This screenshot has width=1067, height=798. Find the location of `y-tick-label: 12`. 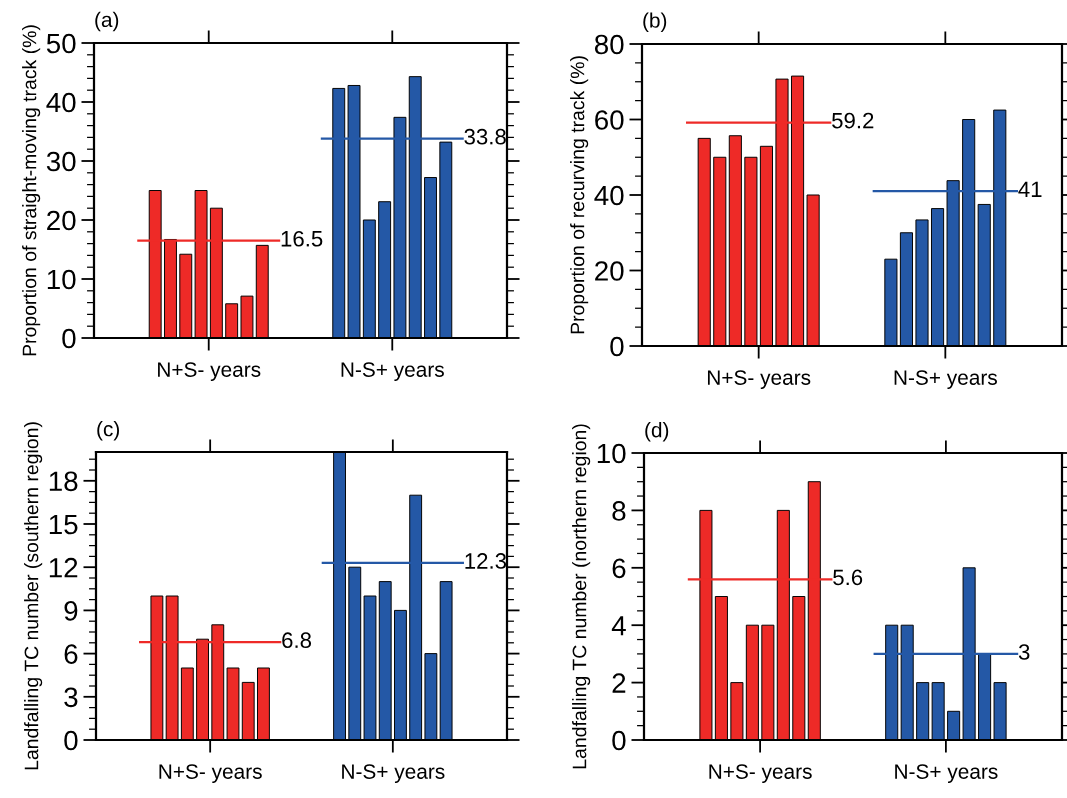

y-tick-label: 12 is located at coordinates (63, 567).